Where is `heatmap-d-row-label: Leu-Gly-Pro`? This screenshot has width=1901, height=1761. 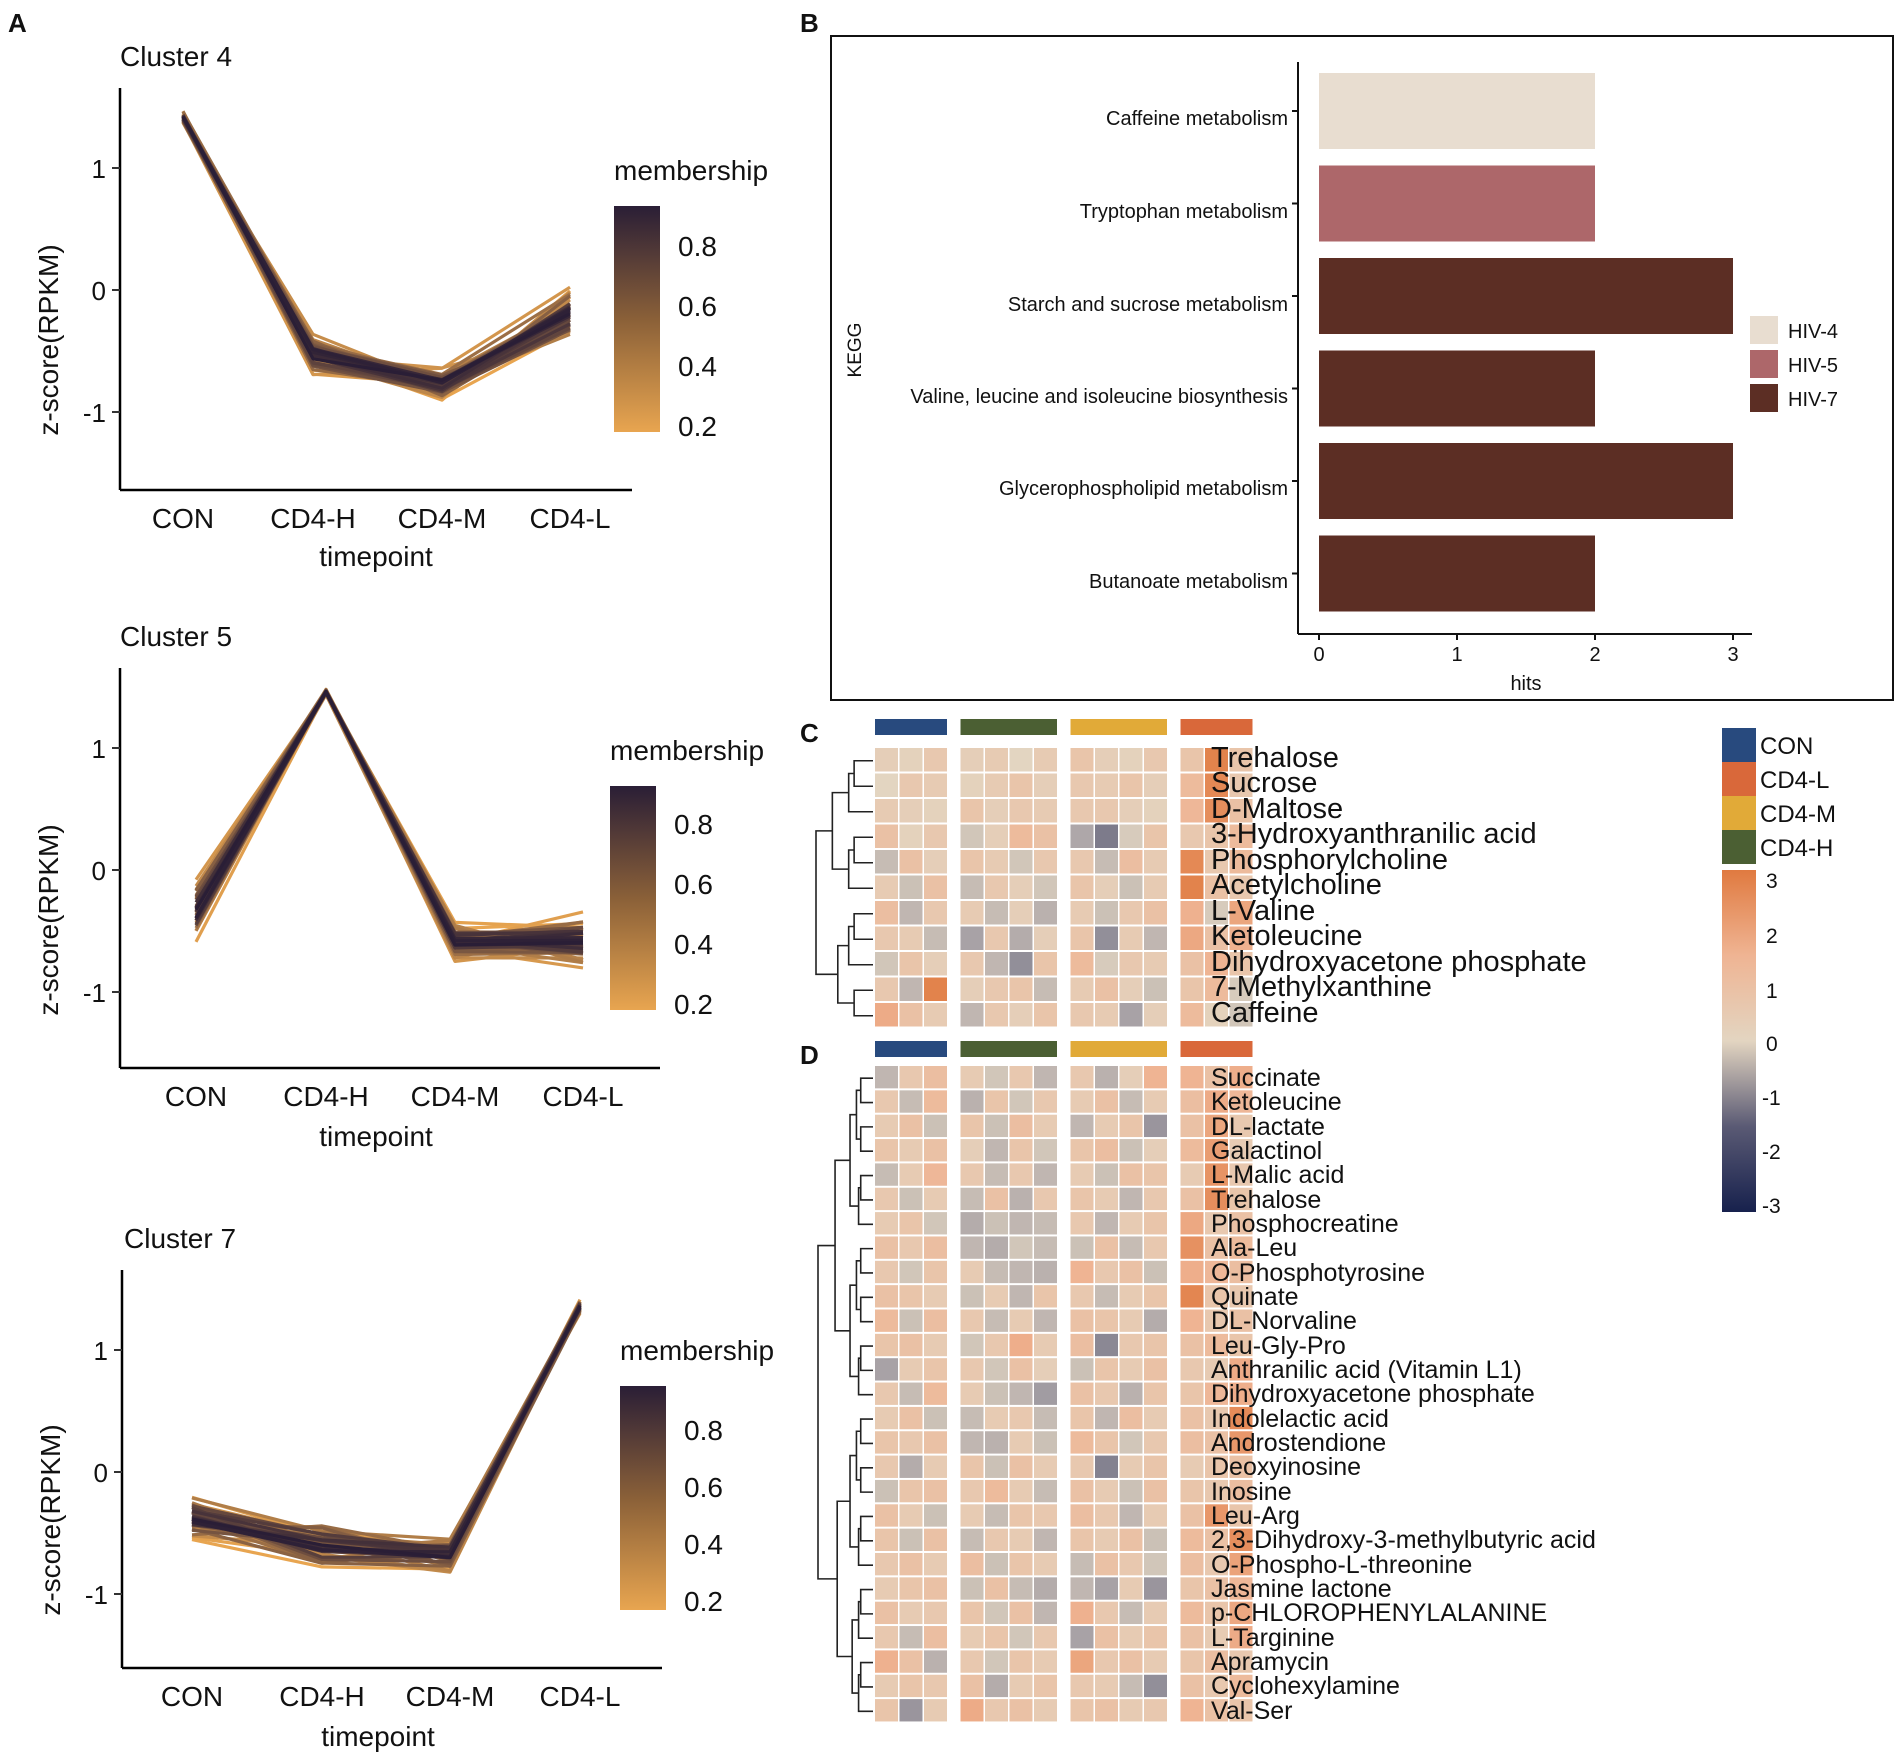 heatmap-d-row-label: Leu-Gly-Pro is located at coordinates (1278, 1346).